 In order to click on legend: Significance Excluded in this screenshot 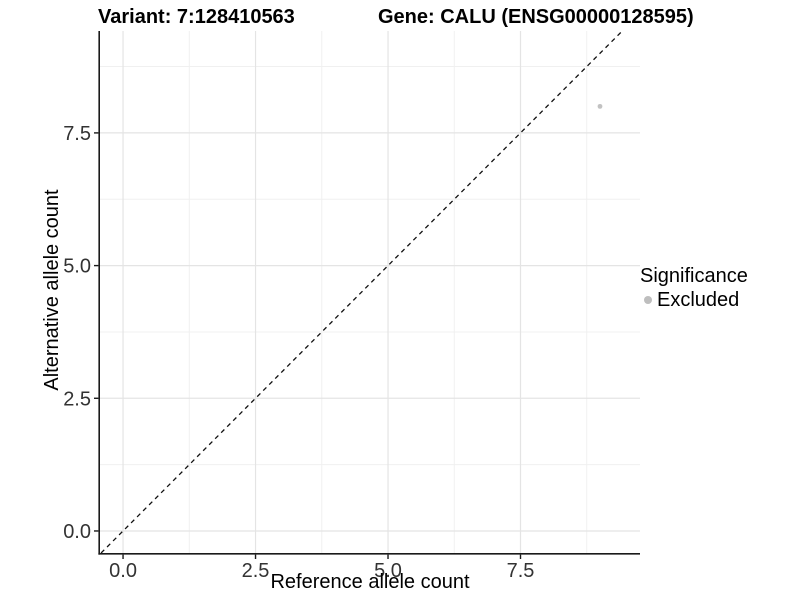, I will do `click(694, 288)`.